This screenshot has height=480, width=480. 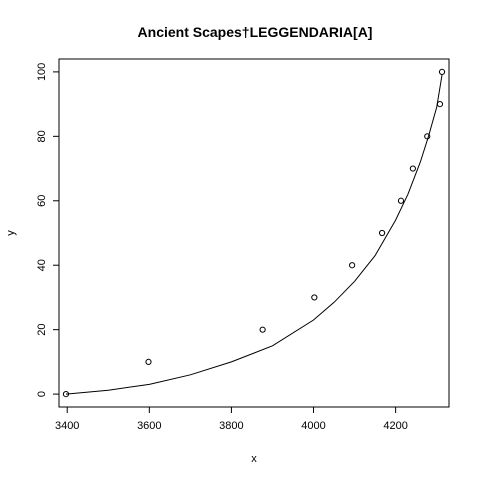 What do you see at coordinates (42, 265) in the screenshot?
I see `y-tick-label: 40` at bounding box center [42, 265].